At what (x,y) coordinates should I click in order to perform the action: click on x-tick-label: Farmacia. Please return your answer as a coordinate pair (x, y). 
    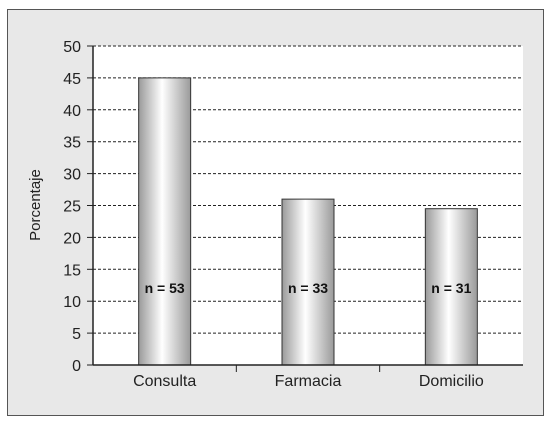
    Looking at the image, I should click on (308, 381).